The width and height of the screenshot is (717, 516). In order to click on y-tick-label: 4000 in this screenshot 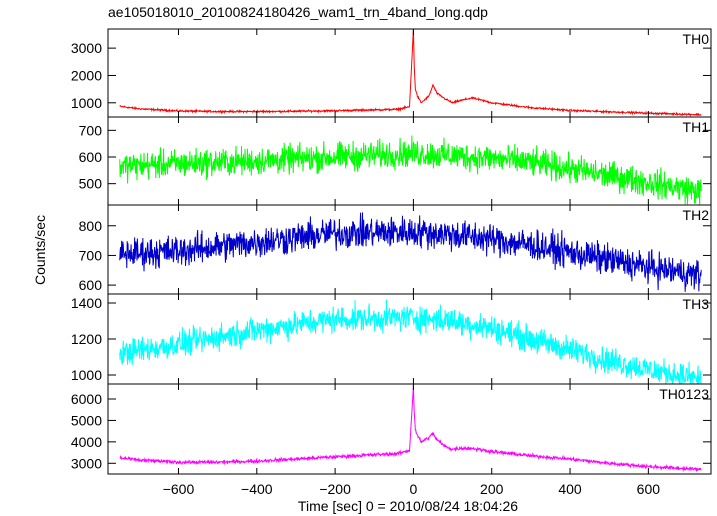, I will do `click(86, 442)`.